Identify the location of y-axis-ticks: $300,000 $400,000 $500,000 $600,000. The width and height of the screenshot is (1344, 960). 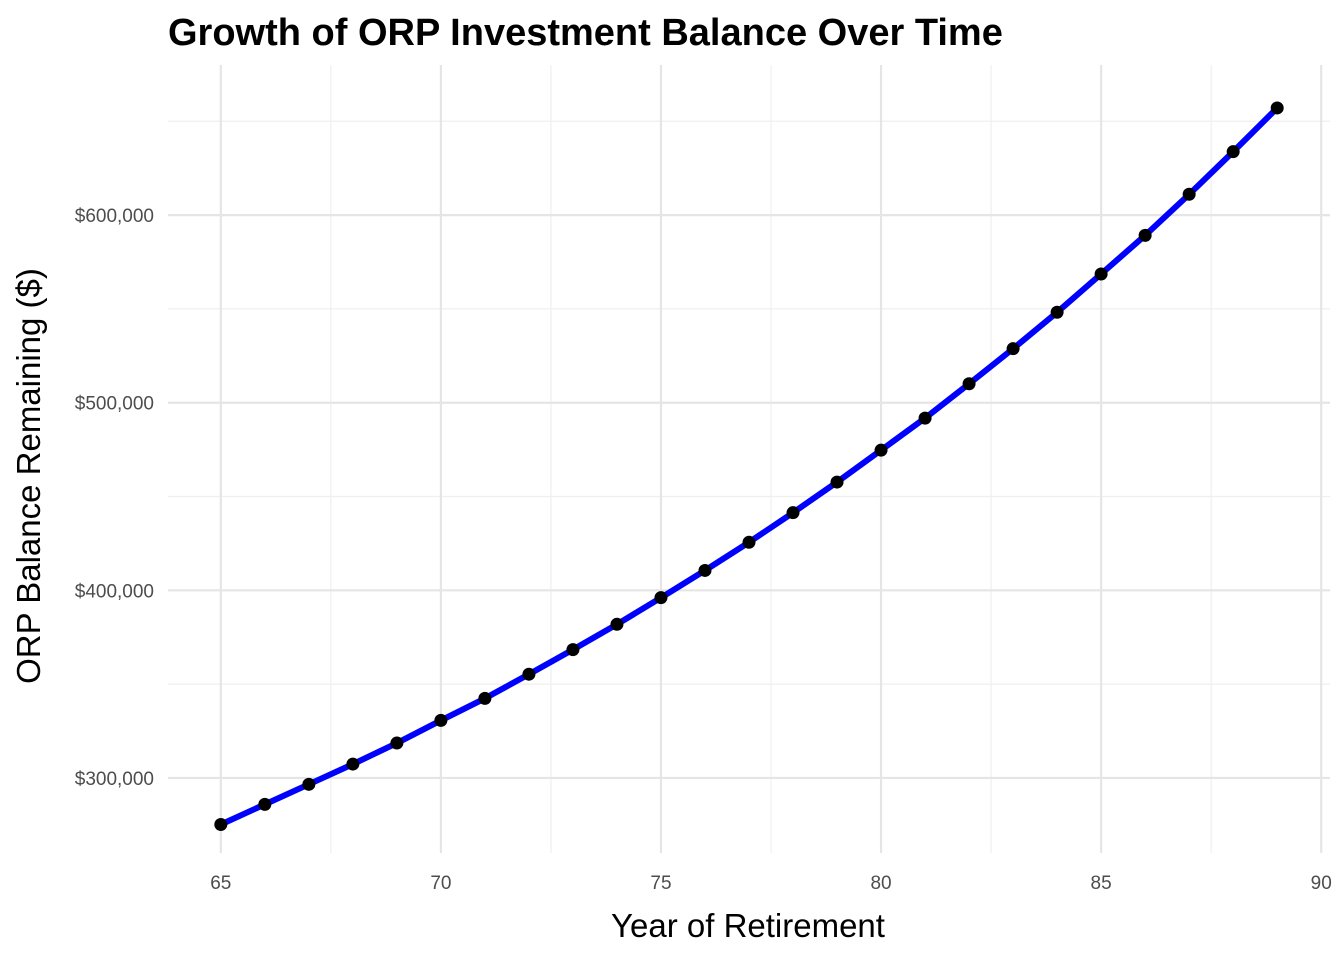
(114, 498).